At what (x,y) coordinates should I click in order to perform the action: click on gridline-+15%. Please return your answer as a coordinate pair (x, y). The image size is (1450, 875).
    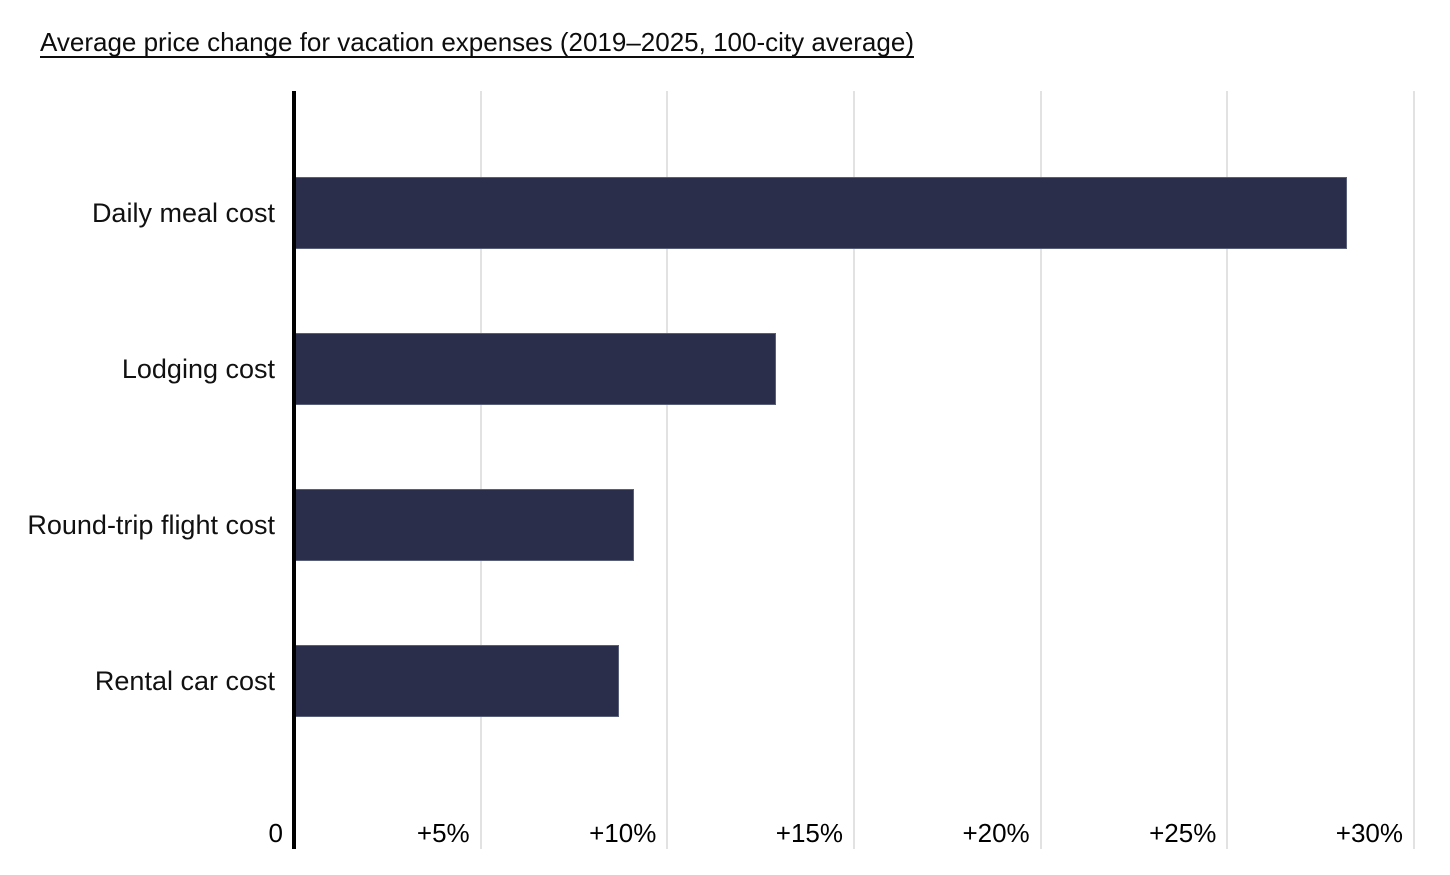
    Looking at the image, I should click on (854, 470).